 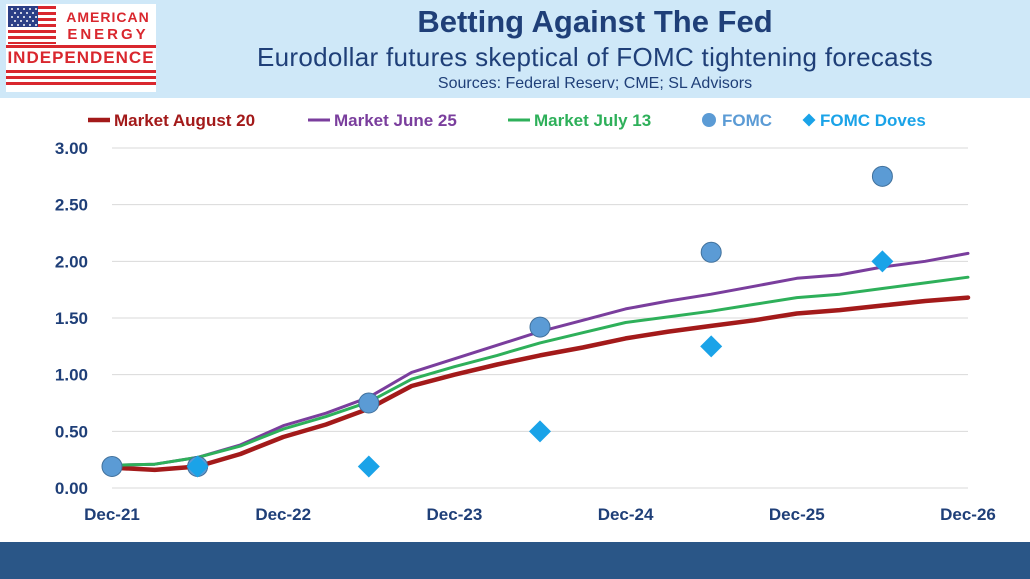 I want to click on y-tick-label: 3.00, so click(x=71, y=148).